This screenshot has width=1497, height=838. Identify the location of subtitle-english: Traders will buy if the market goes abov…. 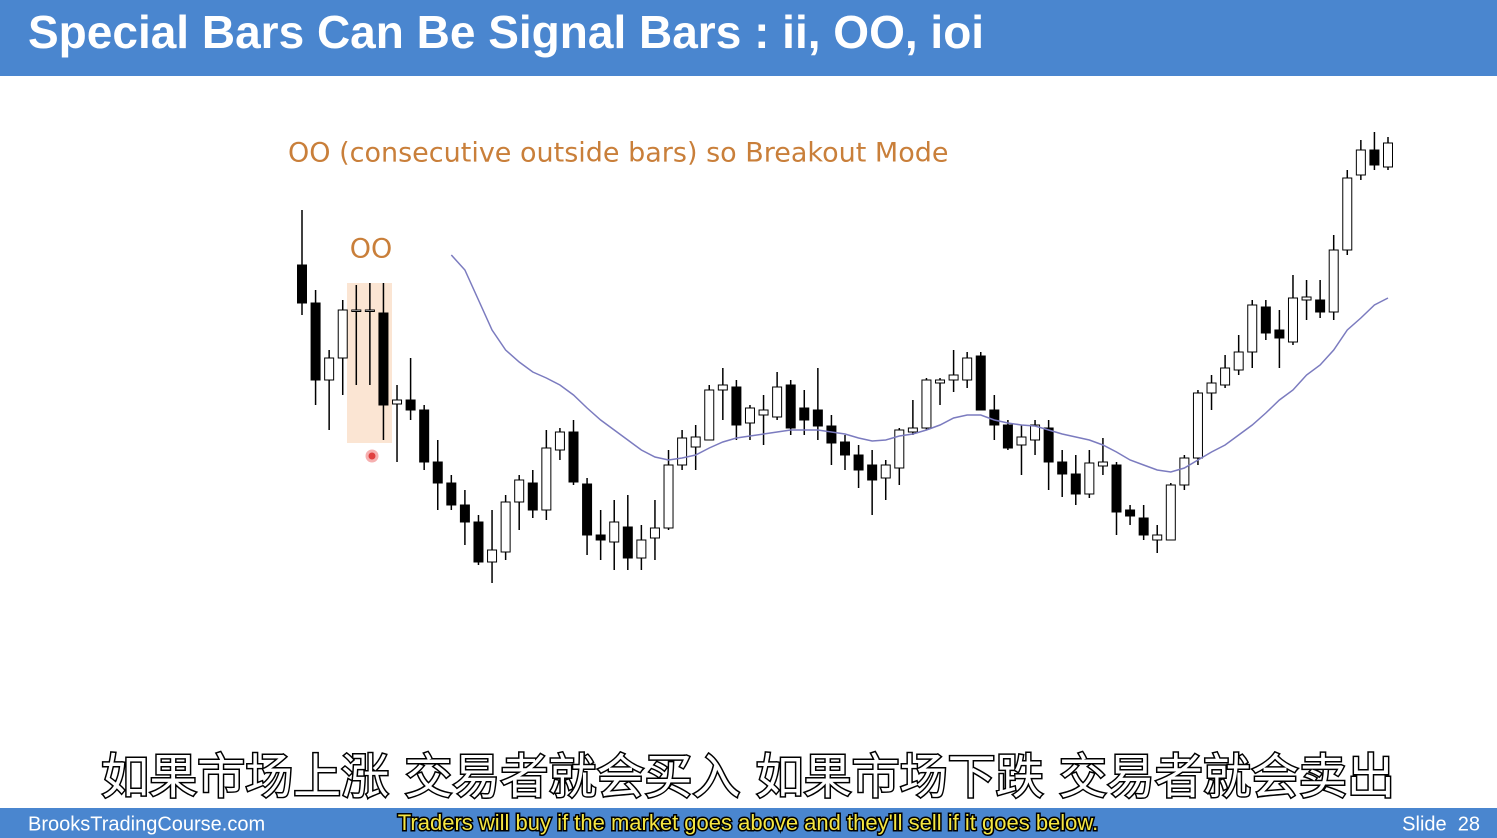
(748, 822).